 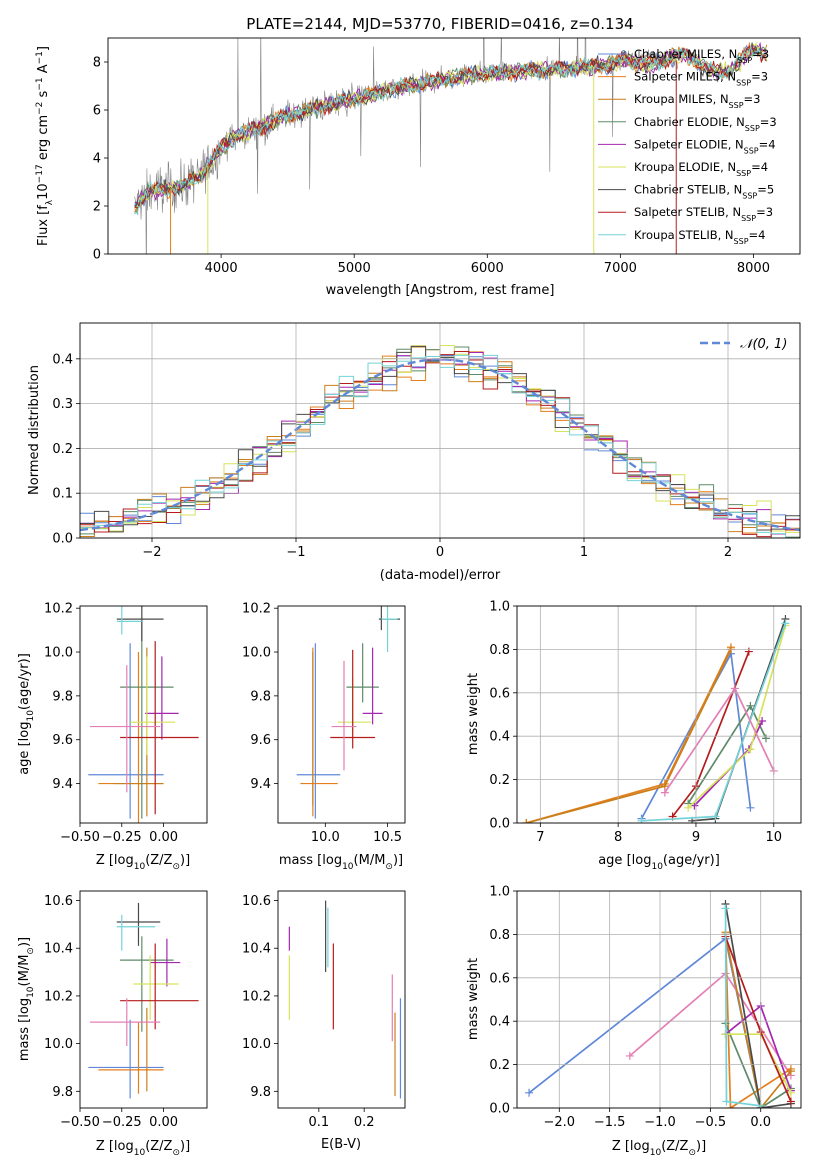 What do you see at coordinates (711, 1122) in the screenshot?
I see `x-tick-label: −0.5` at bounding box center [711, 1122].